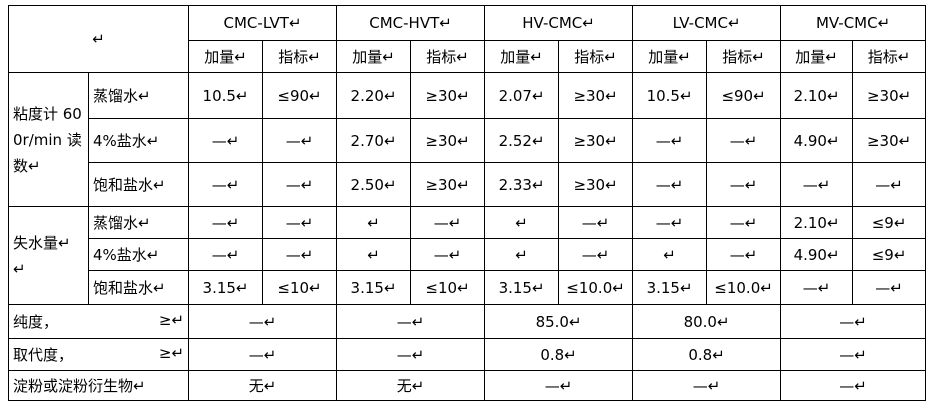  I want to click on table-row: 4%盐水↵ —↵ —↵ ↵ —↵ ↵ —↵ ↵ —↵ 4.90↵ ≤9↵, so click(468, 254).